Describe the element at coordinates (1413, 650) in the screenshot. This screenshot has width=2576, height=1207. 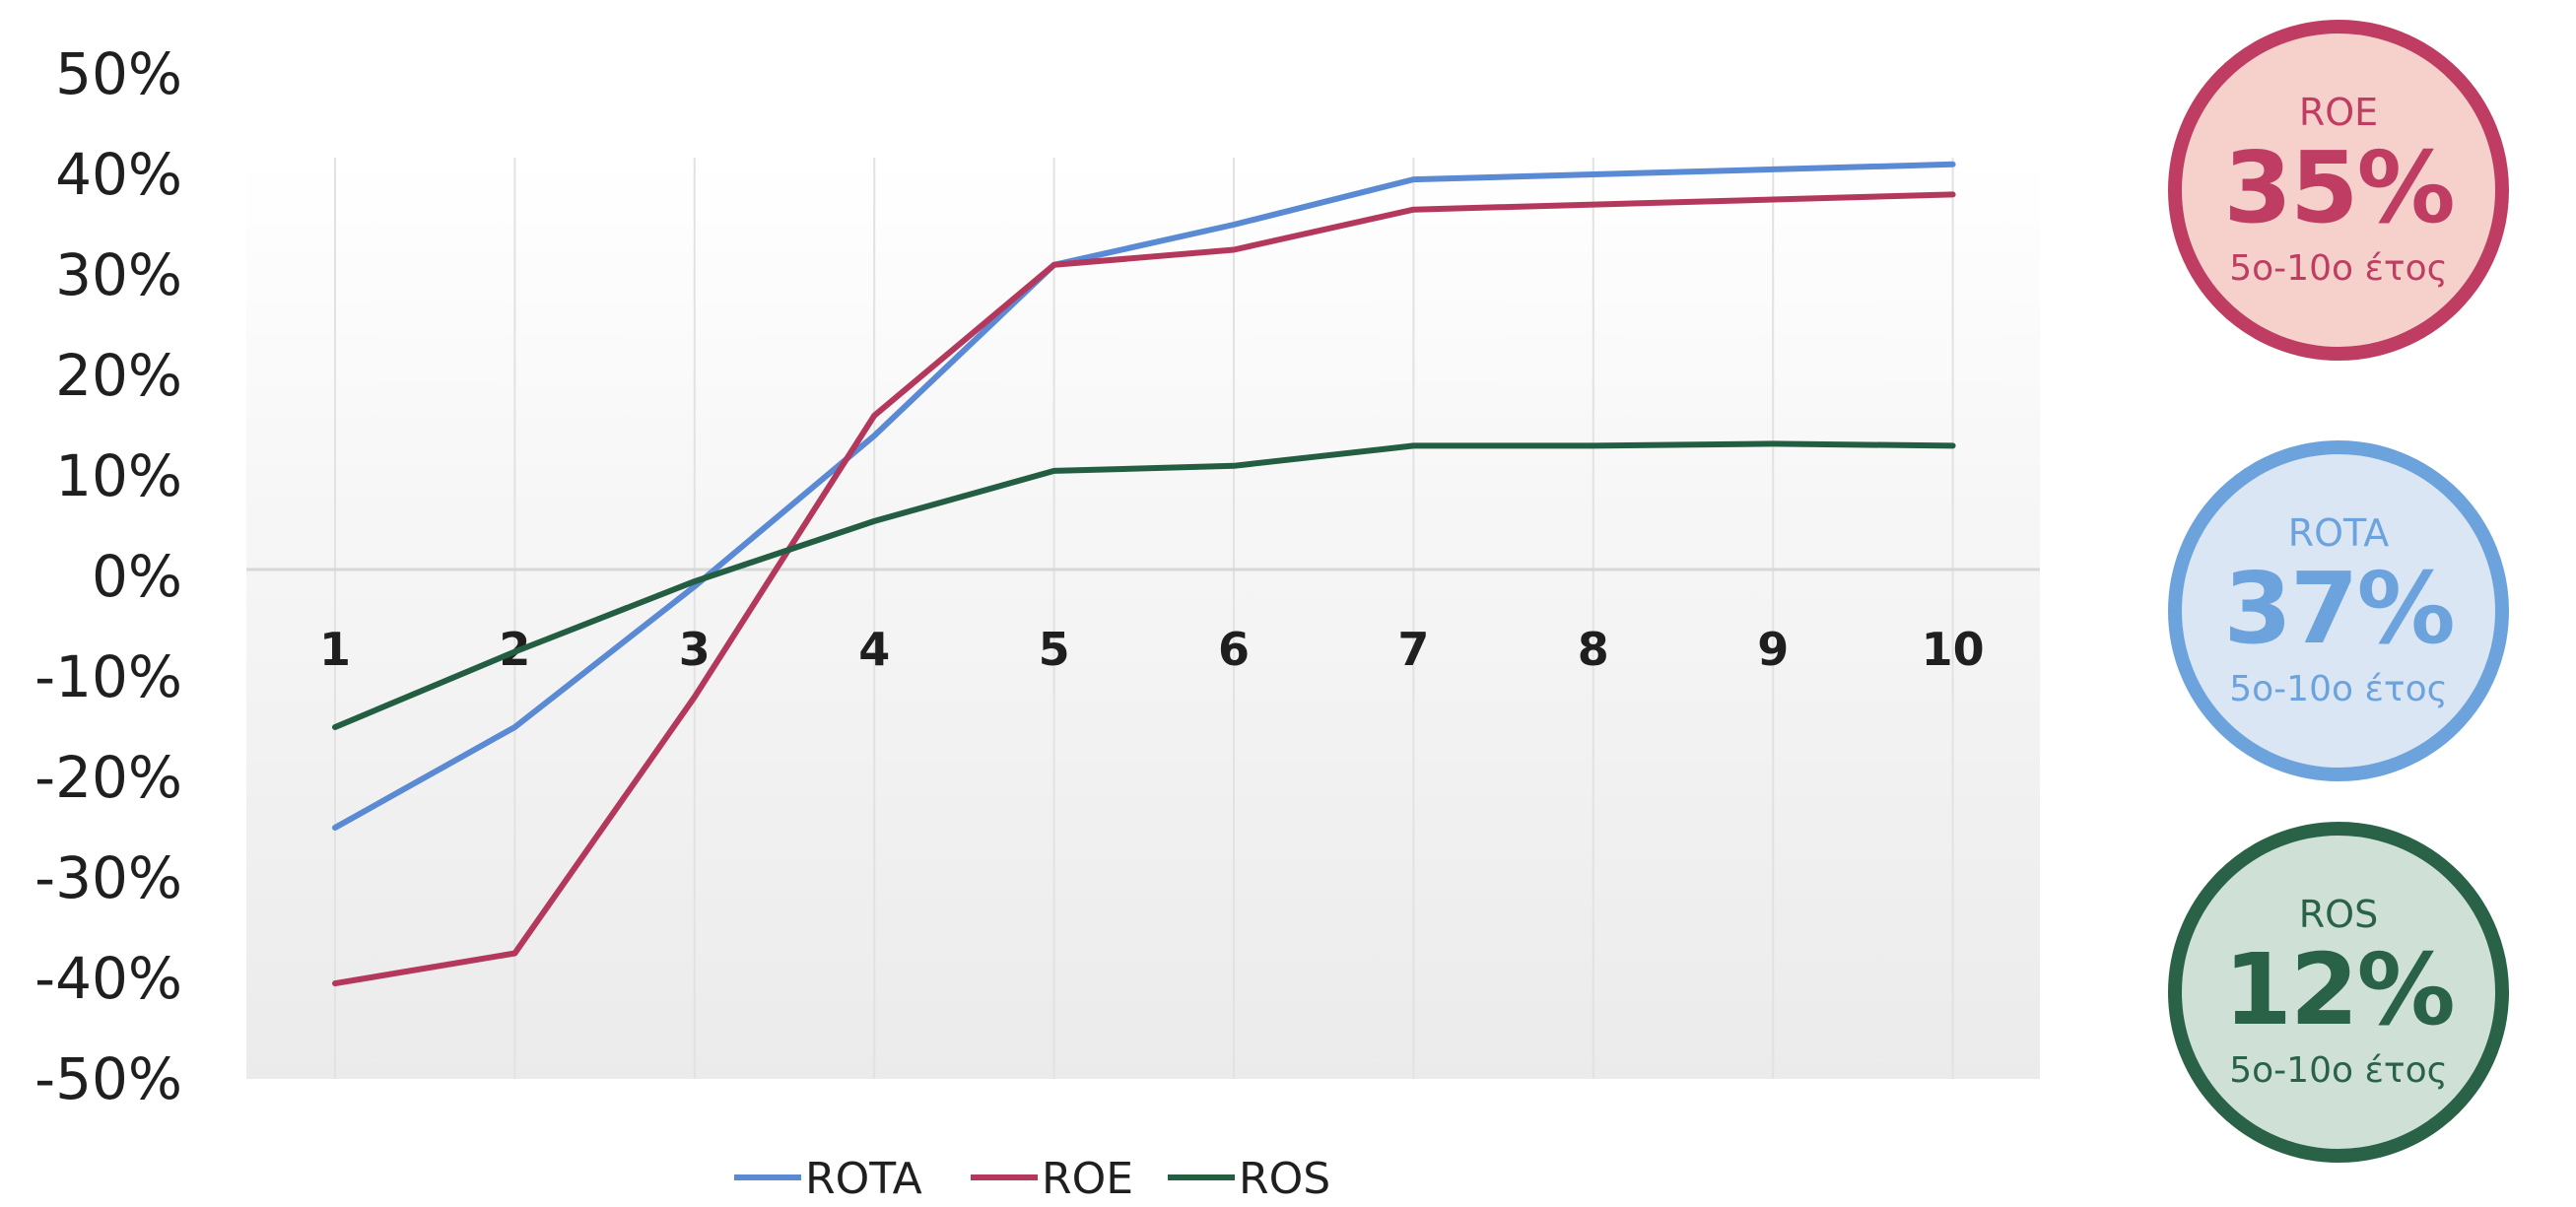
I see `x-tick-label: 7` at that location.